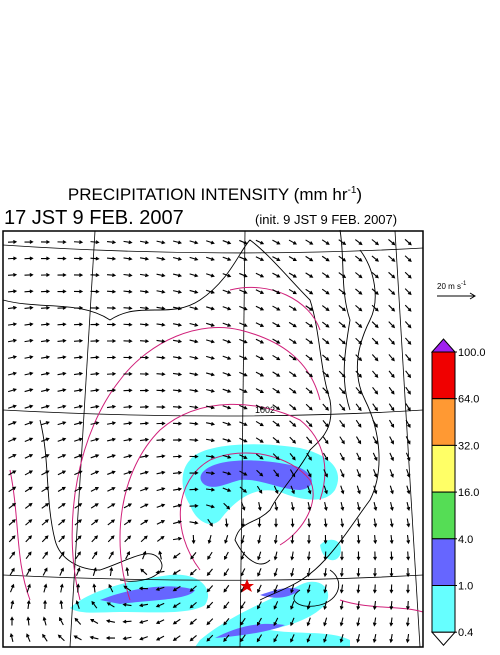  I want to click on colorbar-label: 16.0, so click(468, 493).